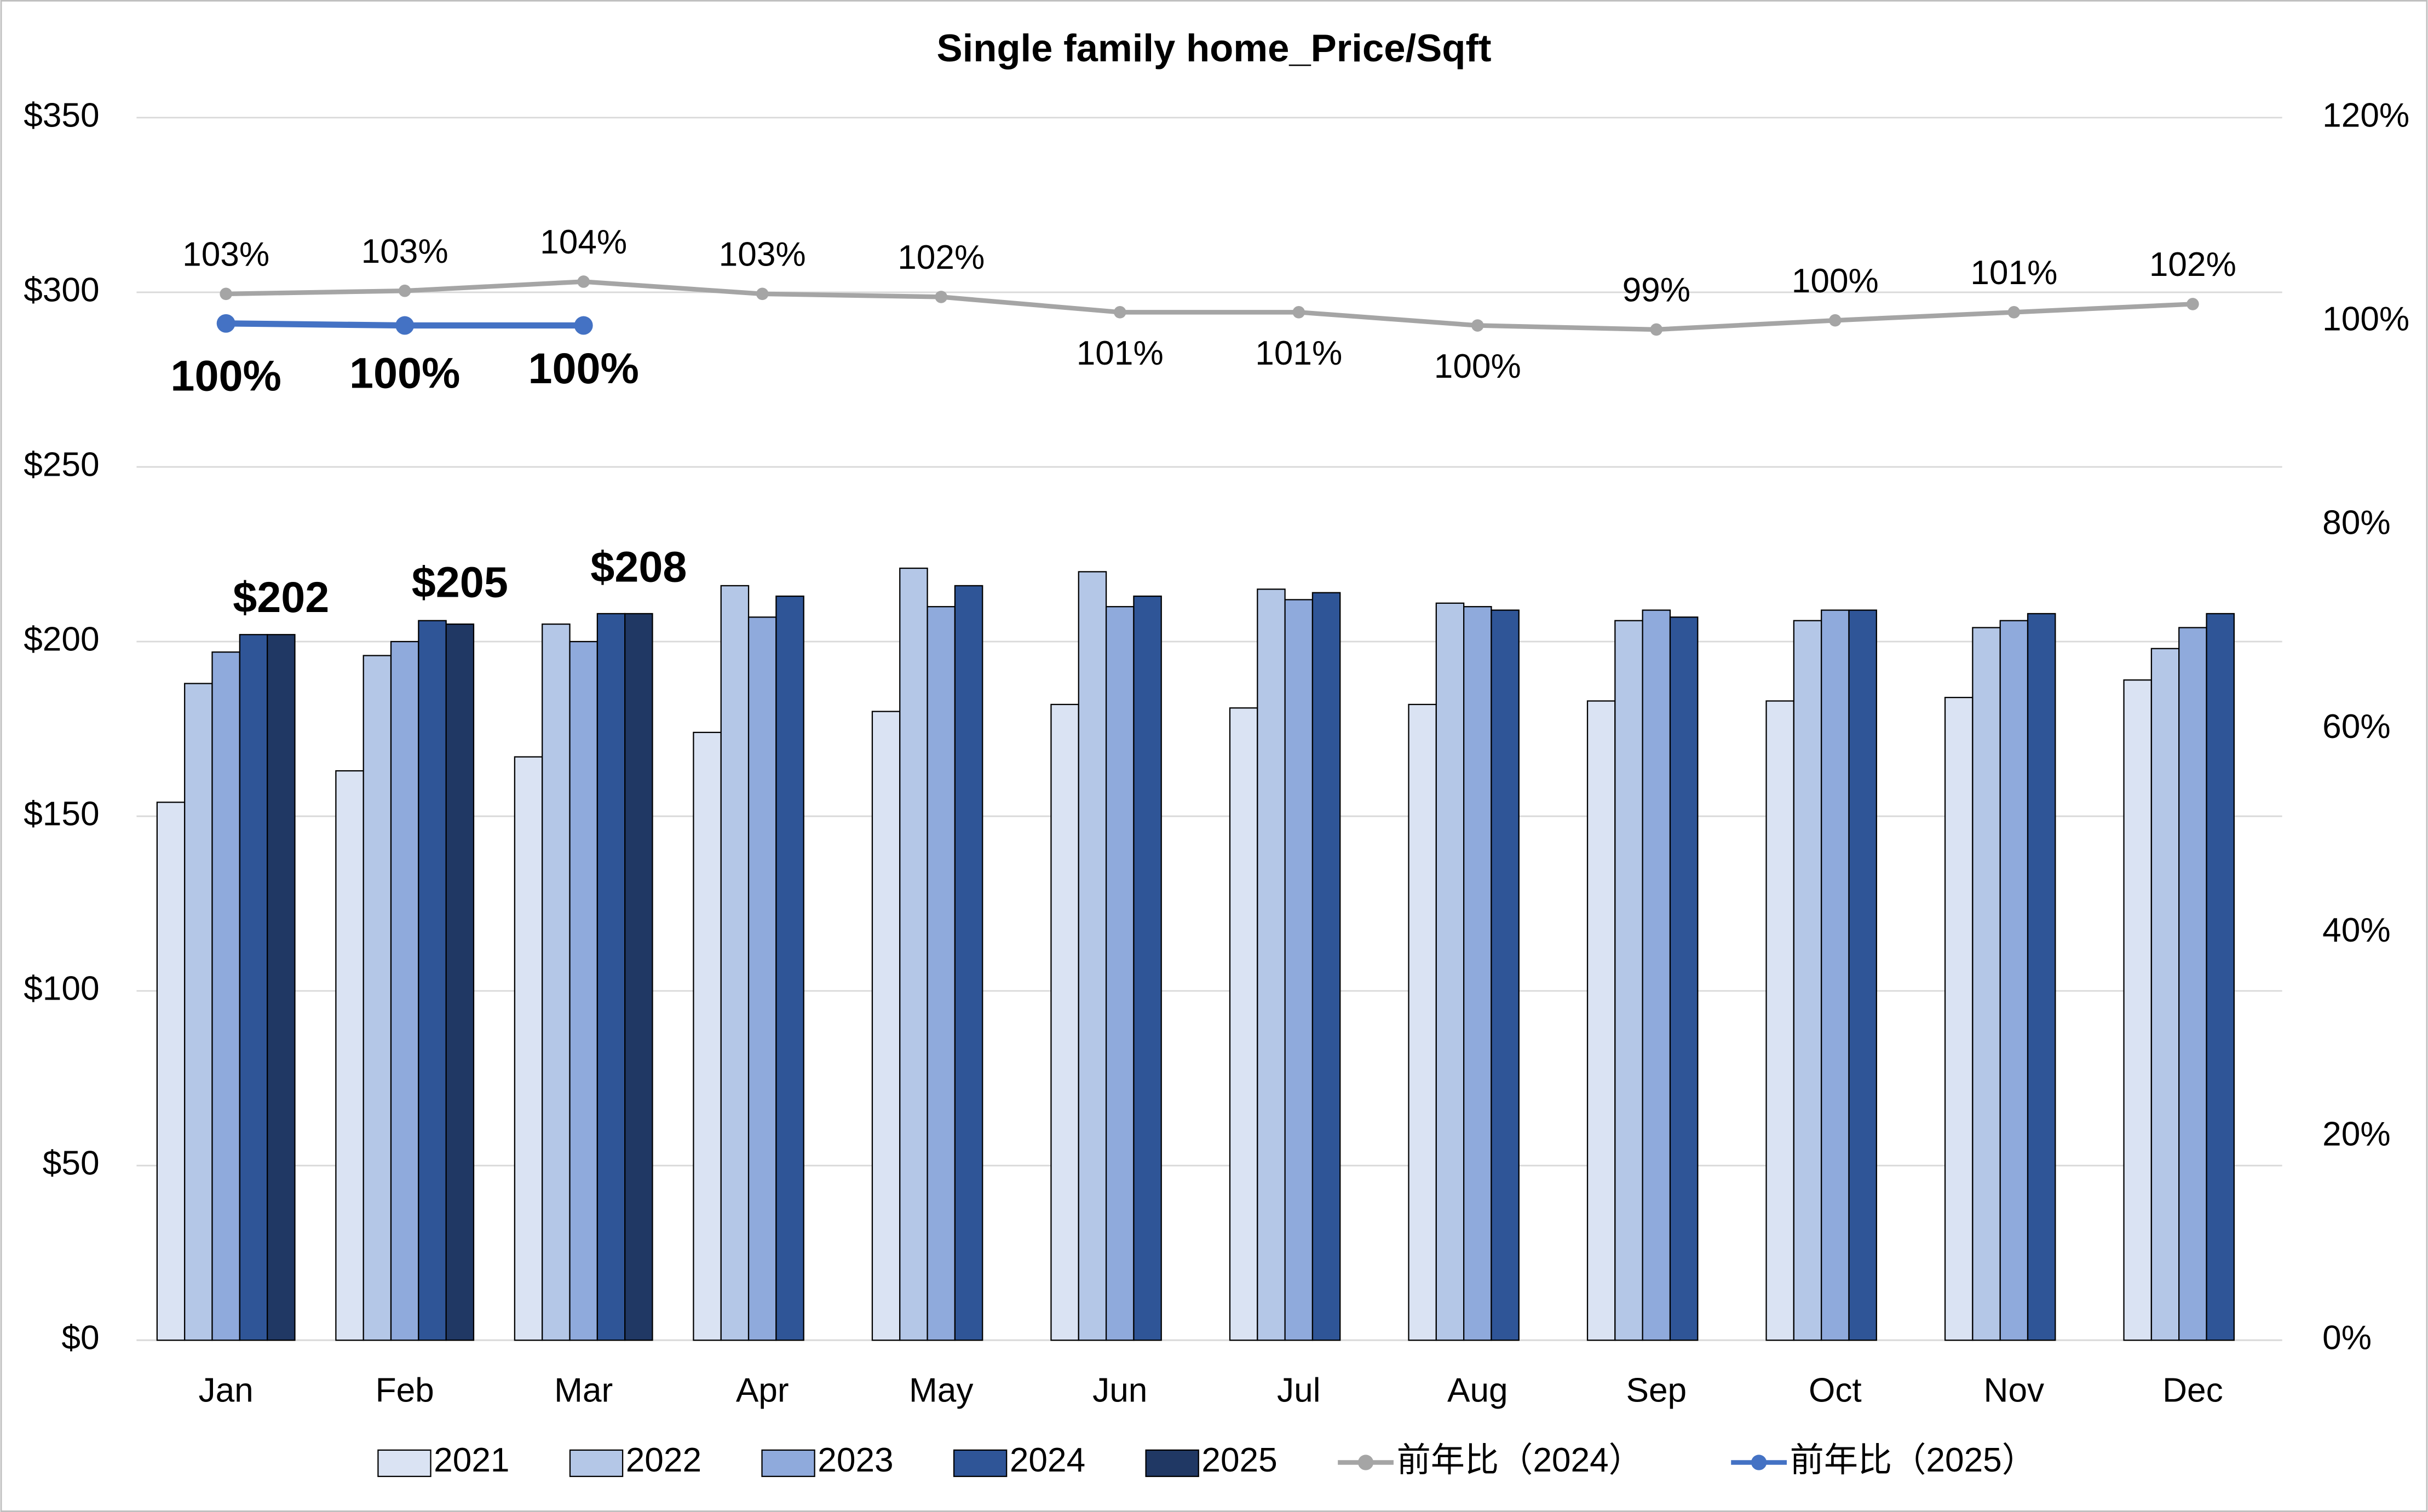 The height and width of the screenshot is (1512, 2428). I want to click on legend-label: 2024, so click(1047, 1460).